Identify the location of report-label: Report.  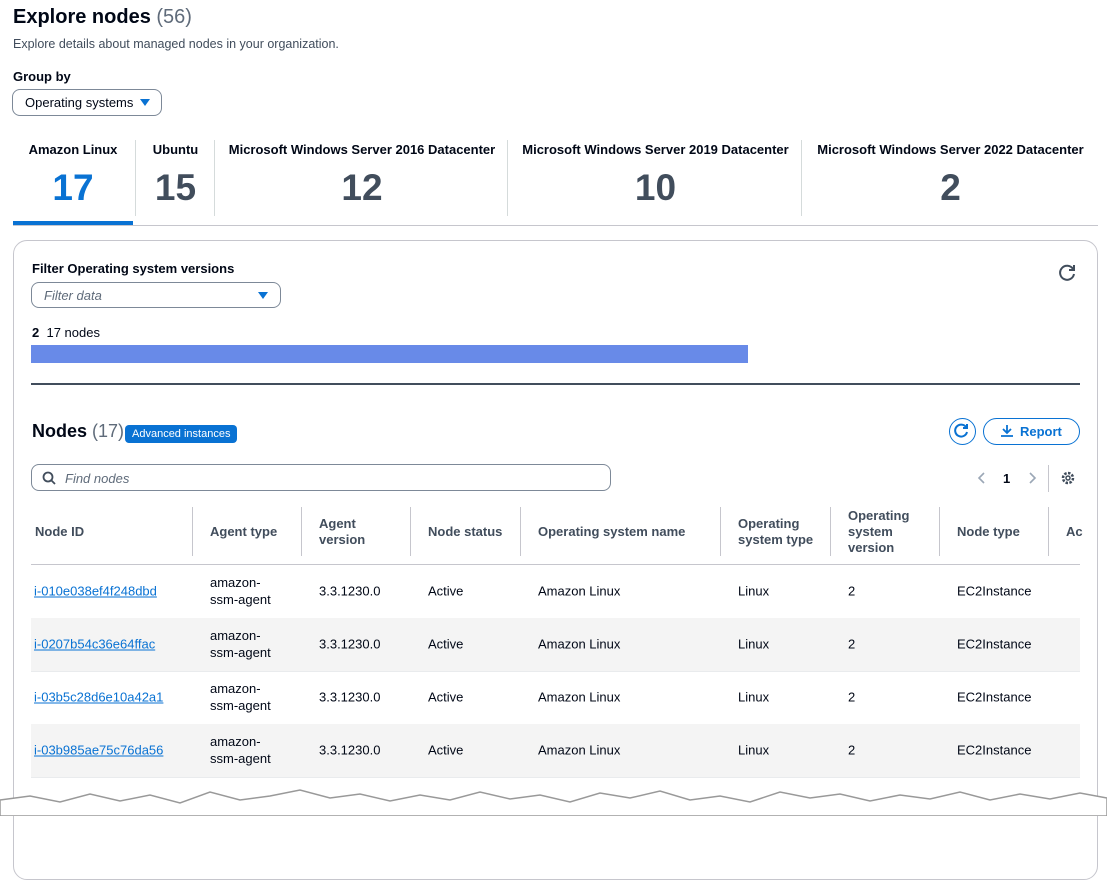
(1041, 431).